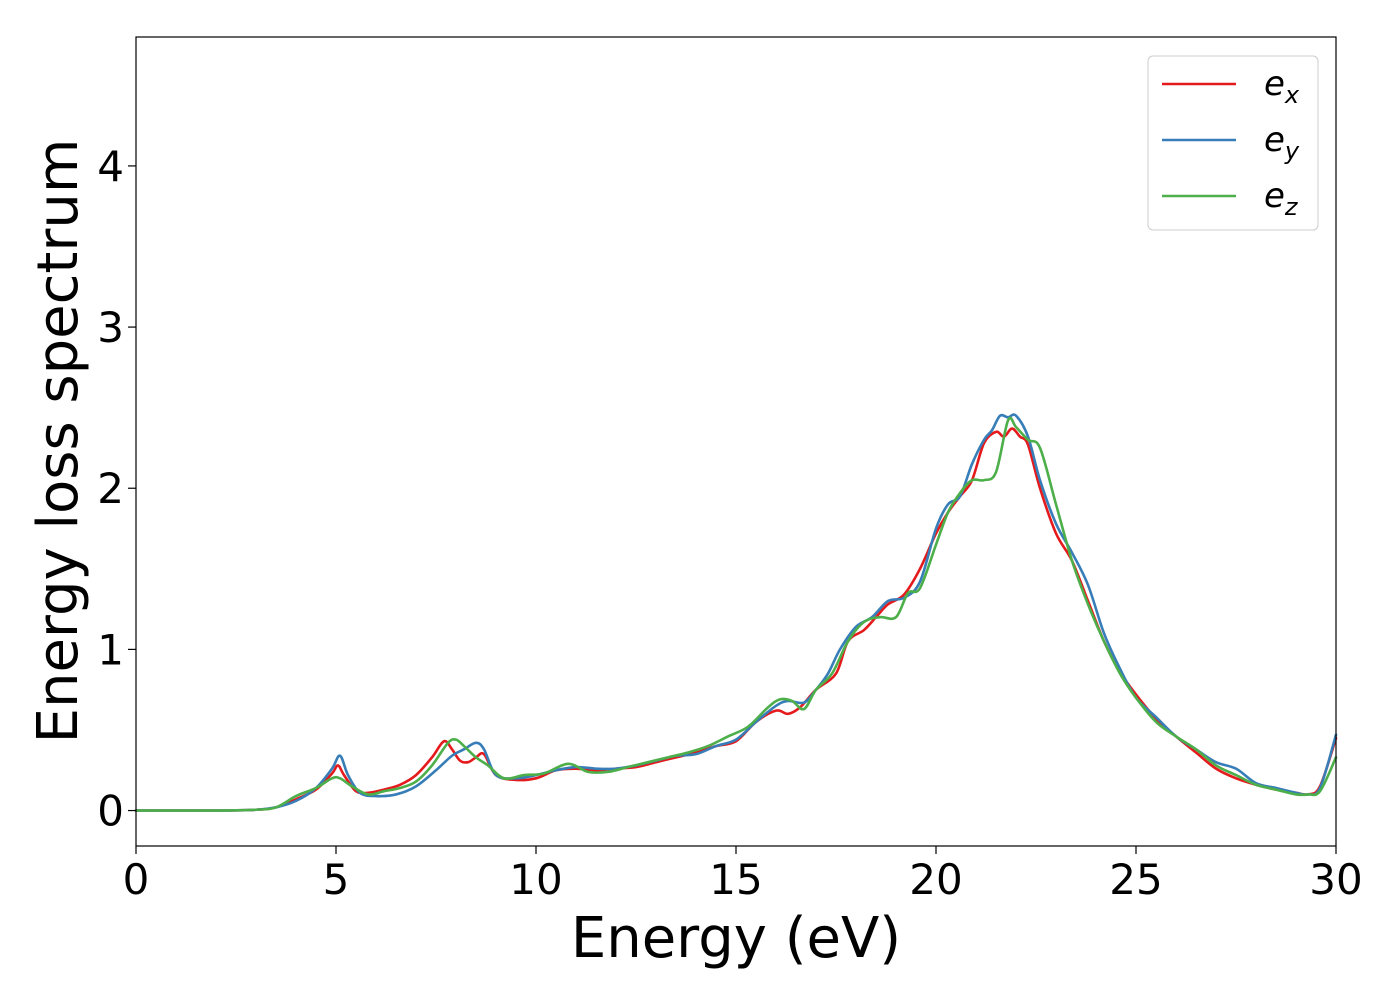  What do you see at coordinates (935, 879) in the screenshot?
I see `x-tick-label: 20` at bounding box center [935, 879].